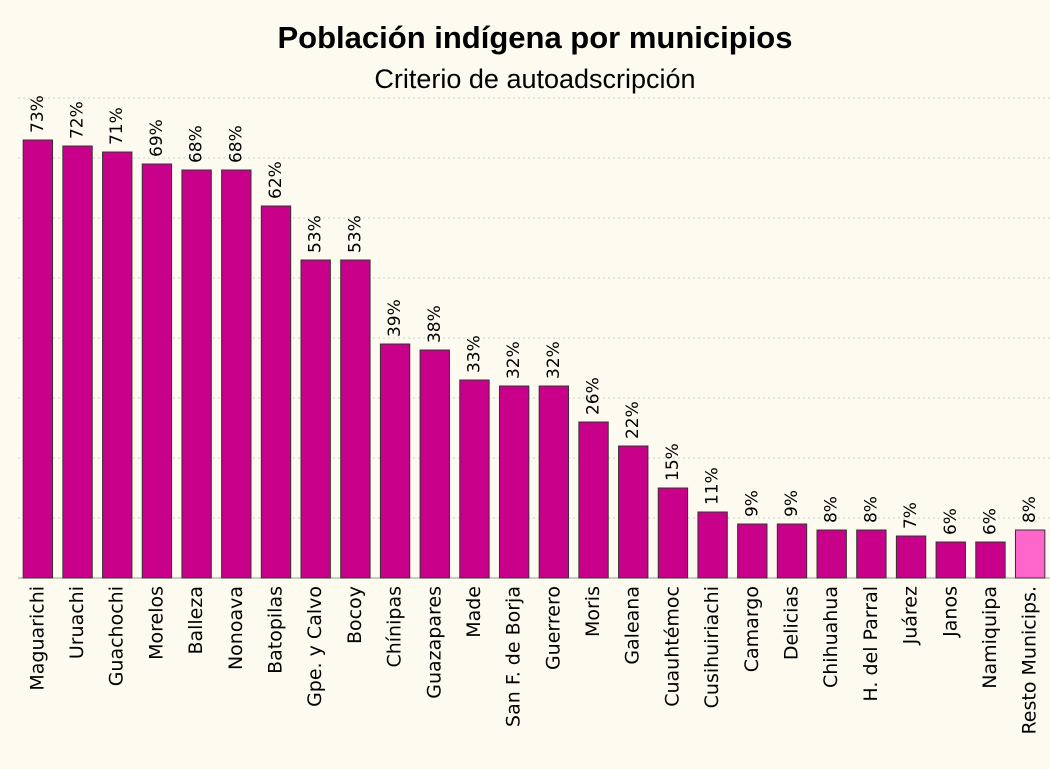 This screenshot has height=769, width=1050. I want to click on x-tick-label: Morelos, so click(156, 623).